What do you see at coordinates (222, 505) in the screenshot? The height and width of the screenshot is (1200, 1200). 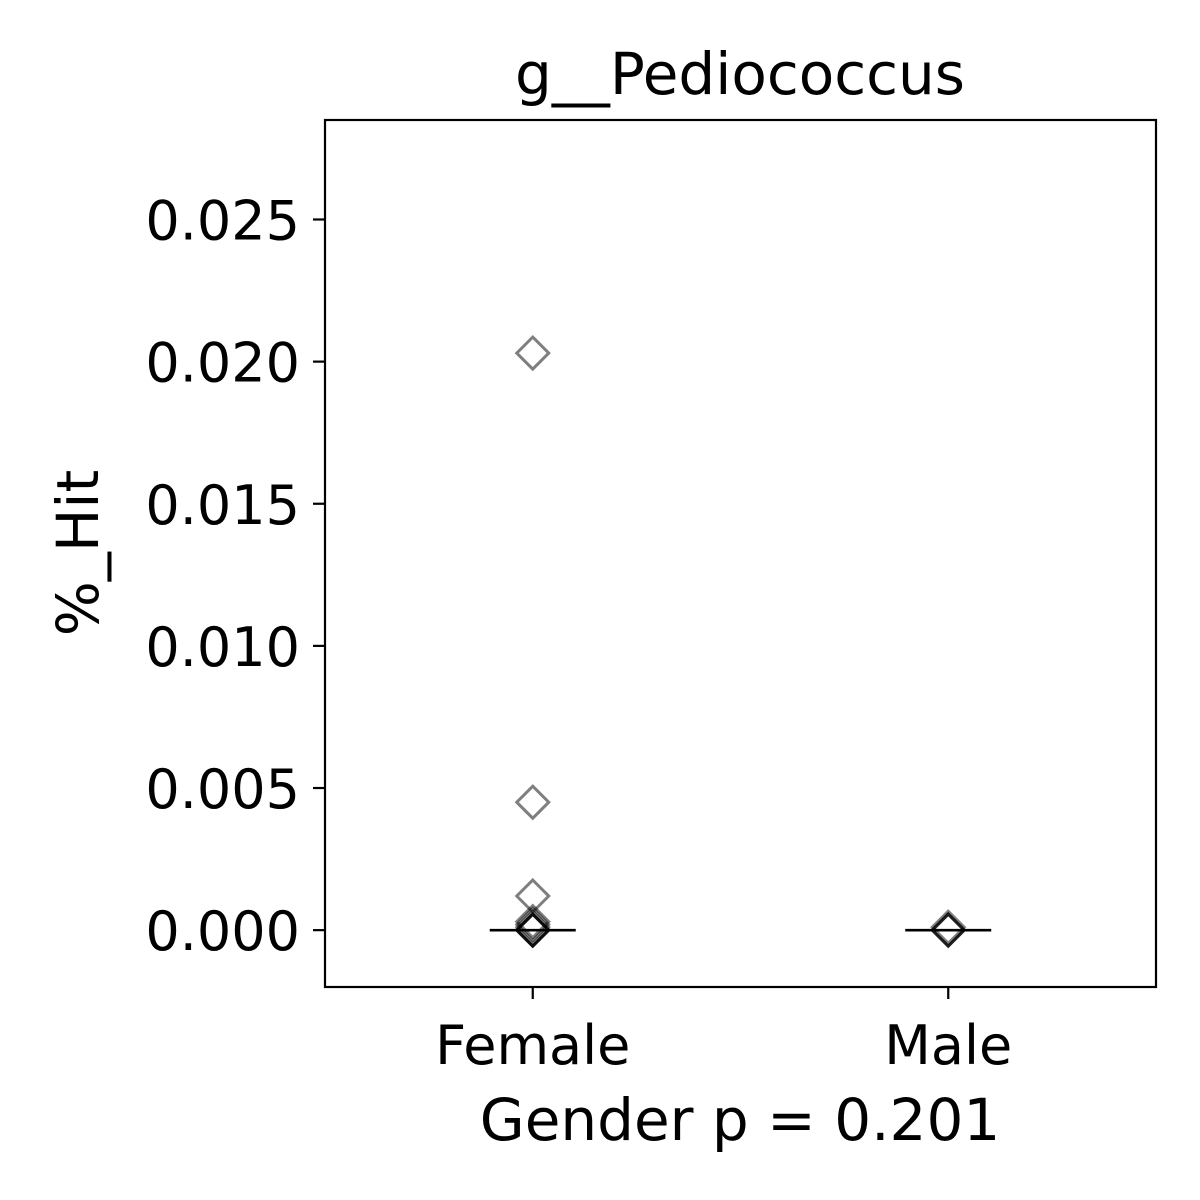 I see `y-tick-label: 0.015` at bounding box center [222, 505].